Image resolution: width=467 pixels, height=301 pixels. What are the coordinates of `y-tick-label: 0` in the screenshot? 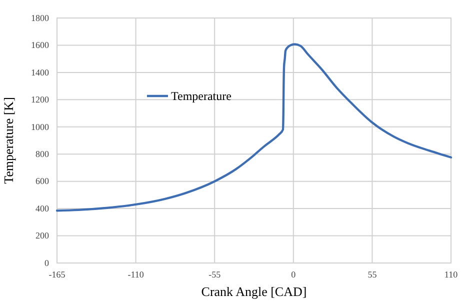 It's located at (47, 263).